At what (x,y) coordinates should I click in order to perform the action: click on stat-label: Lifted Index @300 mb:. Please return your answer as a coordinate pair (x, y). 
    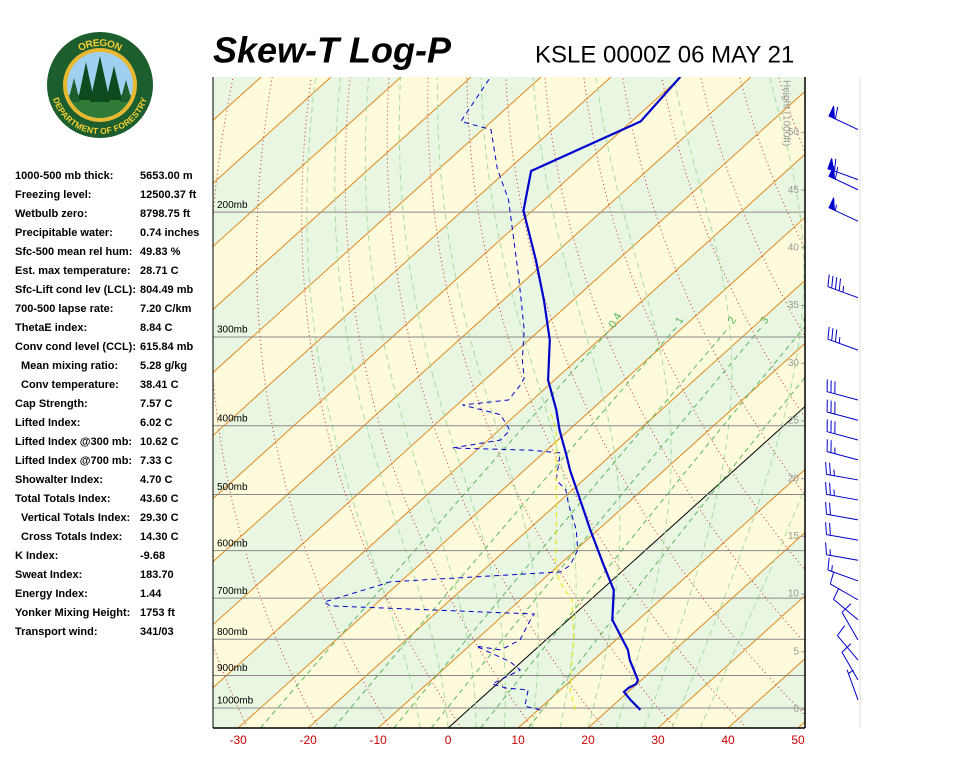
    Looking at the image, I should click on (73, 442).